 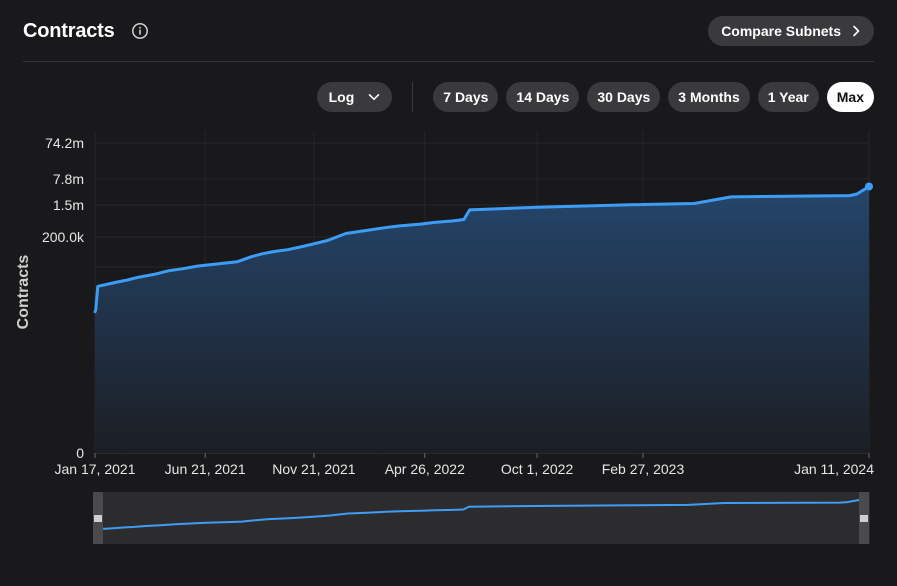 I want to click on navigator-right-handle, so click(x=864, y=518).